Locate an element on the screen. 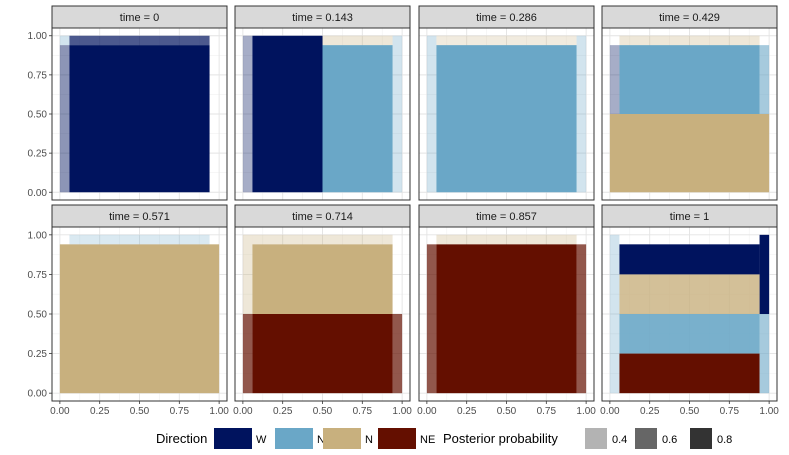 The height and width of the screenshot is (455, 789). y-tick-label: 0.75 is located at coordinates (38, 275).